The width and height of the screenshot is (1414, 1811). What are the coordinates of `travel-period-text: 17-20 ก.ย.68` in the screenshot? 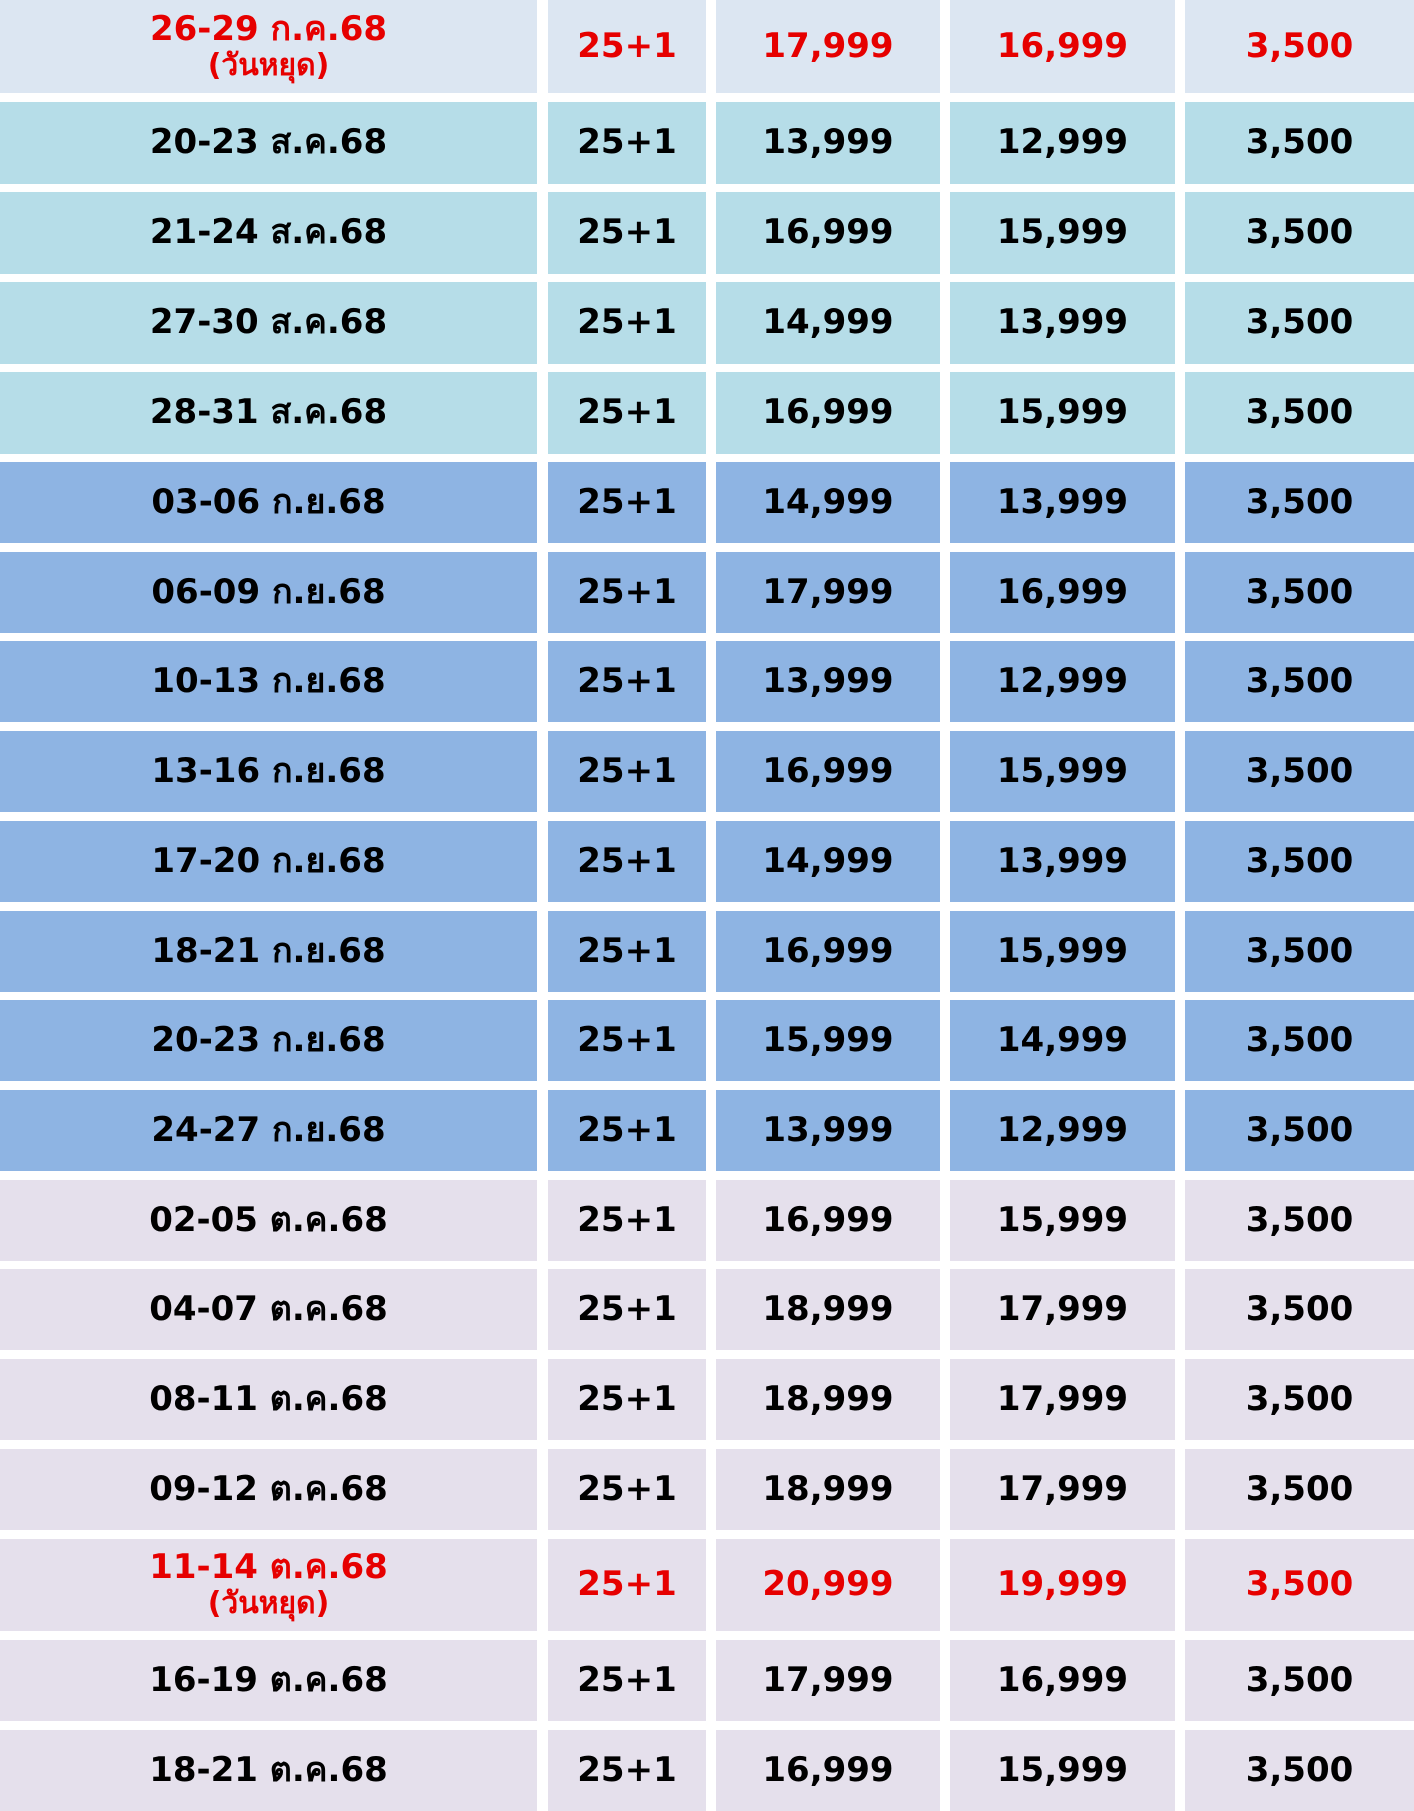 It's located at (268, 860).